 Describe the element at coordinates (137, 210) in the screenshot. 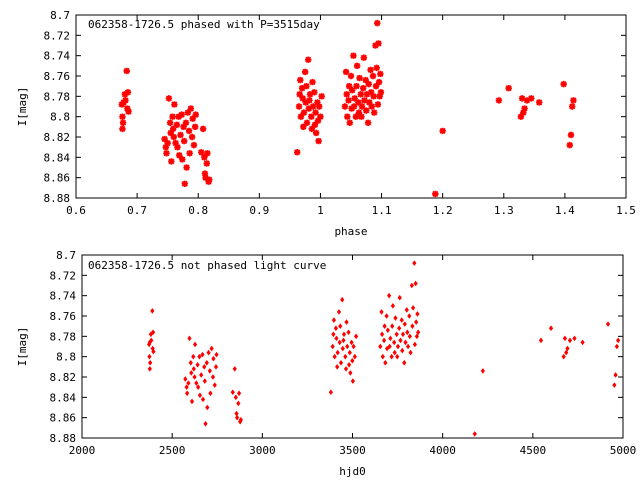

I see `x-tick-label: 0.7` at that location.